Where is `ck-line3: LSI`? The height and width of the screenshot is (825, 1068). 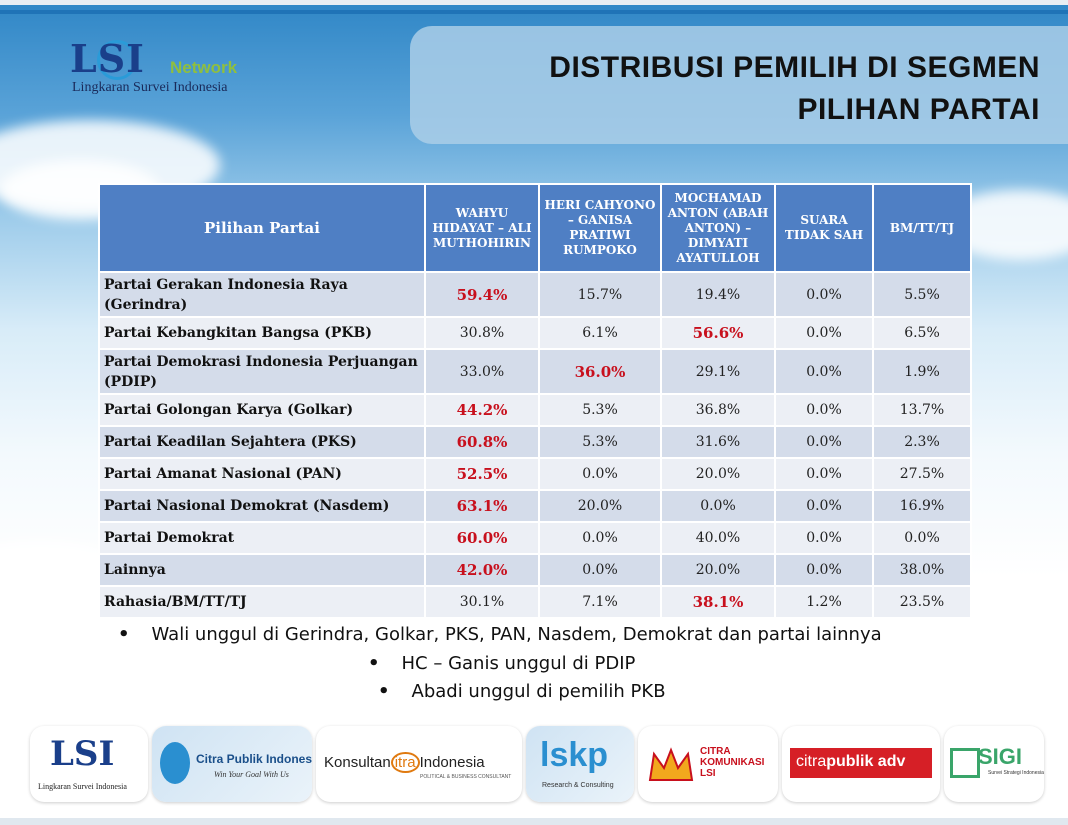
ck-line3: LSI is located at coordinates (708, 773).